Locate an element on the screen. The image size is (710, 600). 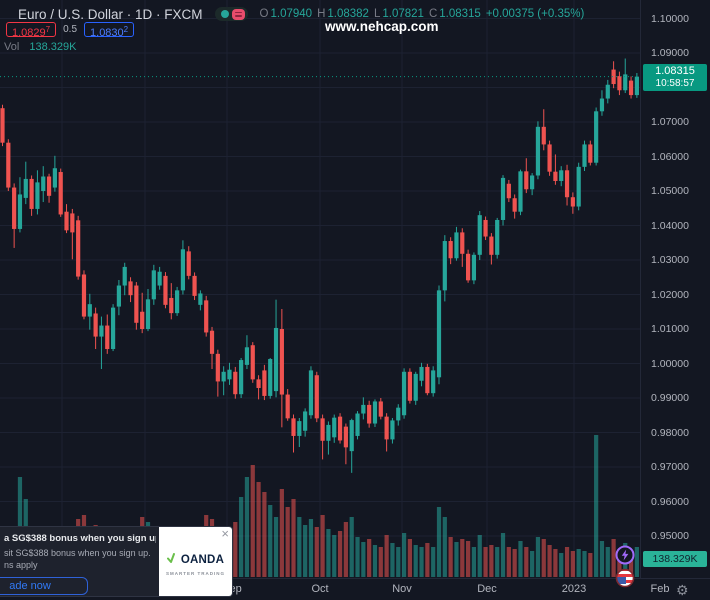
close-icon: × is located at coordinates (225, 533).